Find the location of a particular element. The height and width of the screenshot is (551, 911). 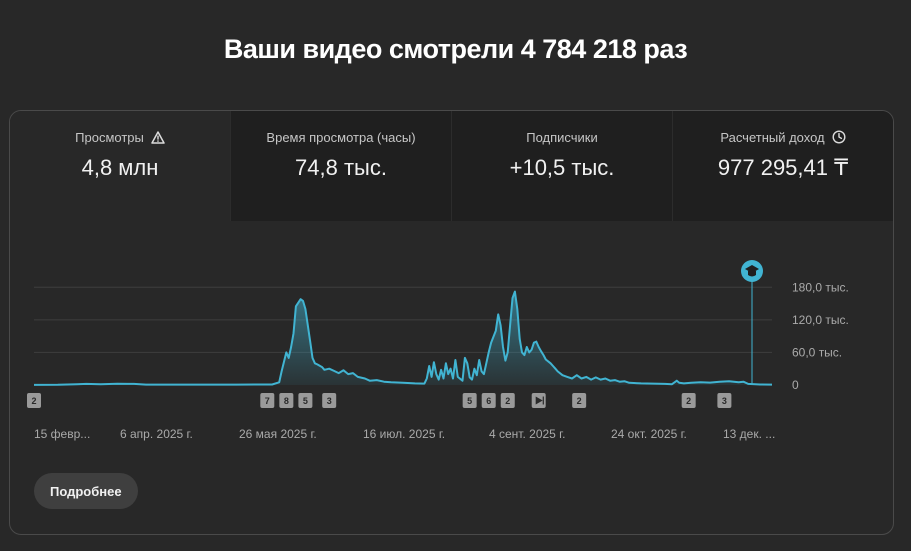

event-marker-label: 6 is located at coordinates (488, 401).